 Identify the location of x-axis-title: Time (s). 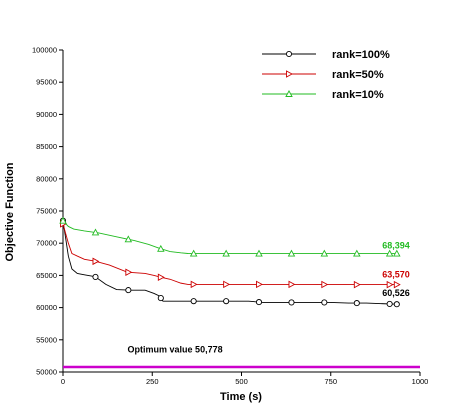
(241, 397).